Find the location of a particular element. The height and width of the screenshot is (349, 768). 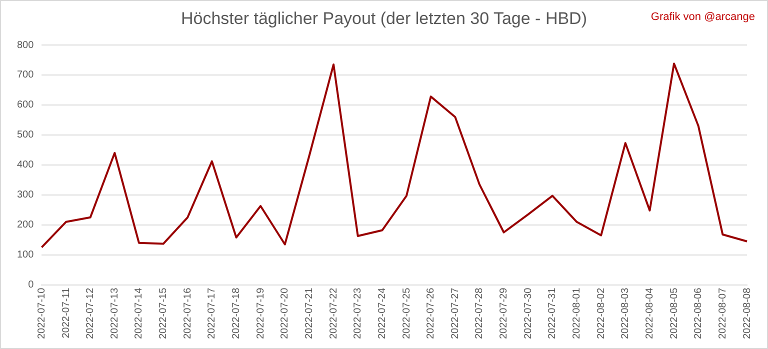

y-tick-label: 100 is located at coordinates (25, 255).